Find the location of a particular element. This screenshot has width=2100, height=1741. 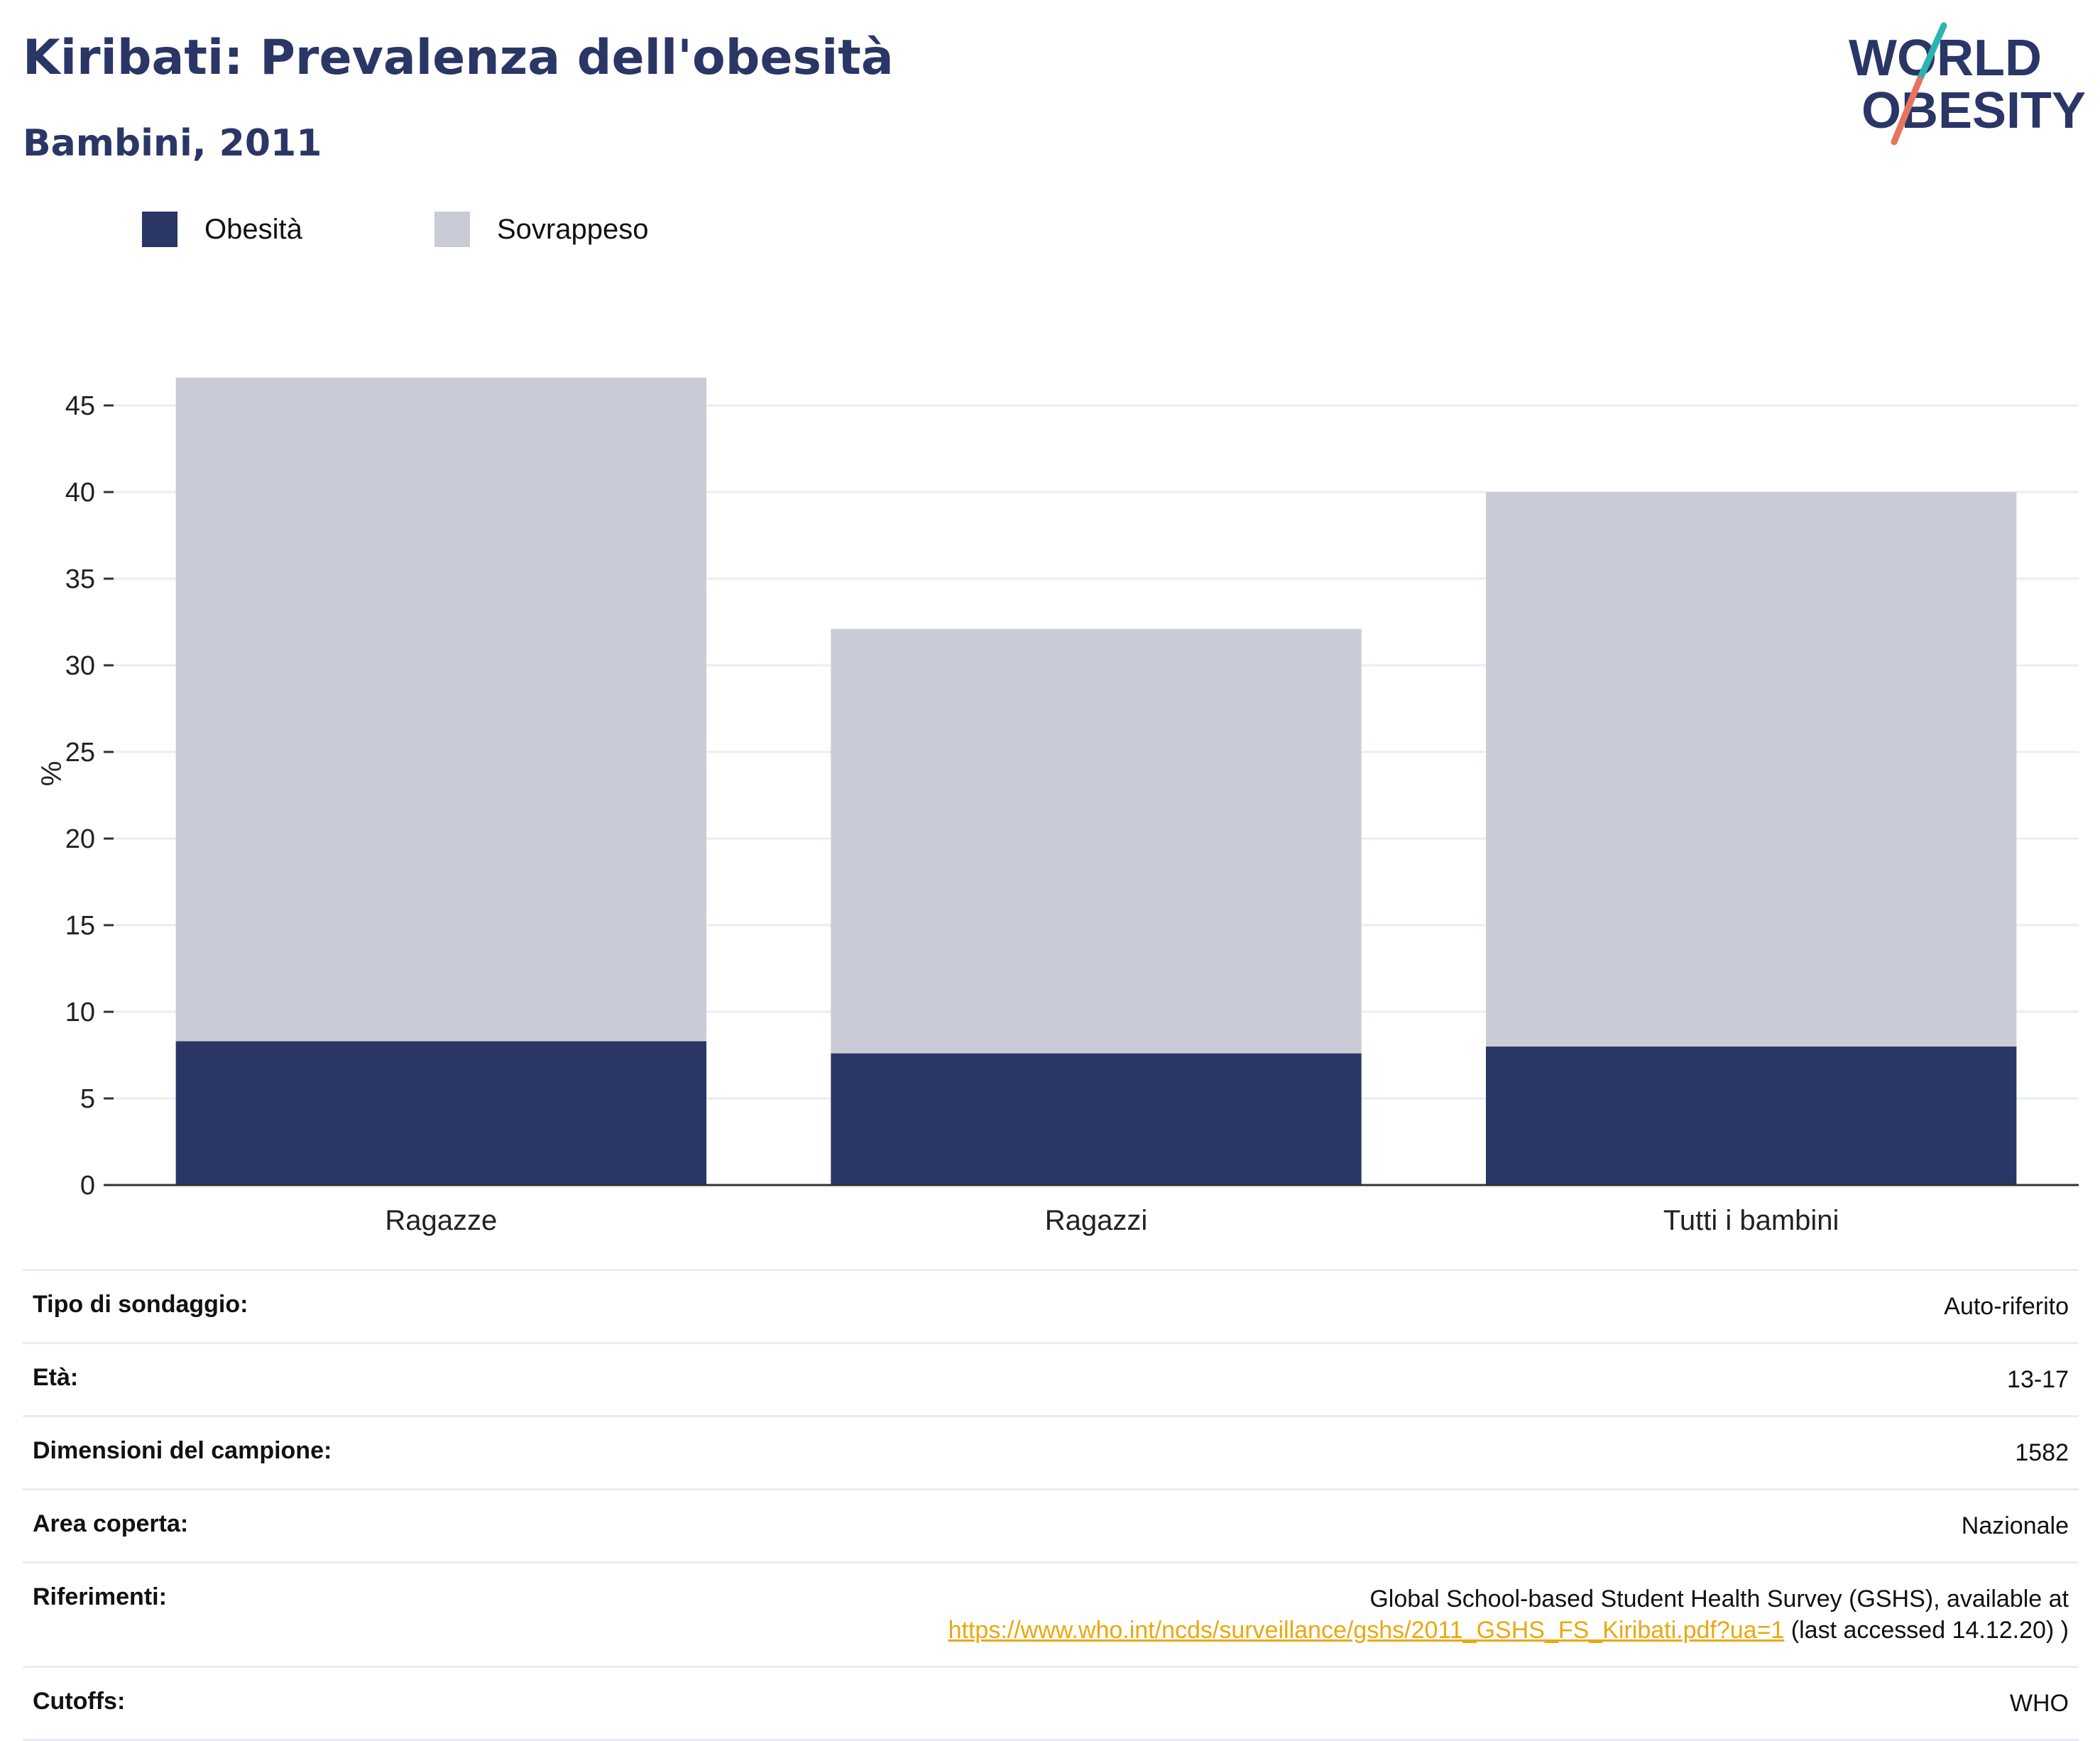

info-key: Area coperta: is located at coordinates (247, 1525).